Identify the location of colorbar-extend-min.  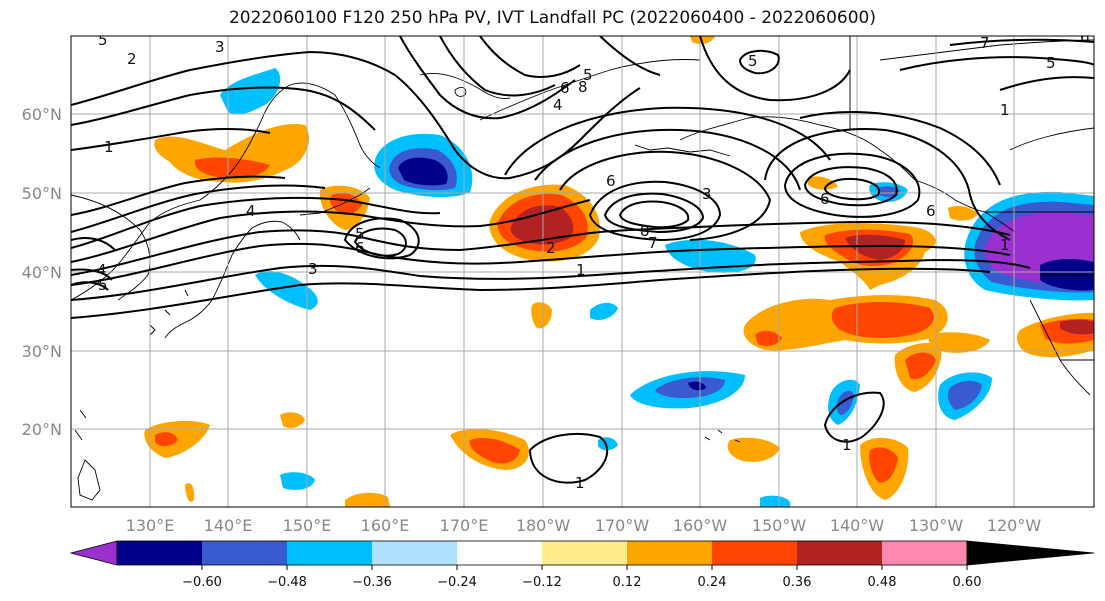
(93, 553).